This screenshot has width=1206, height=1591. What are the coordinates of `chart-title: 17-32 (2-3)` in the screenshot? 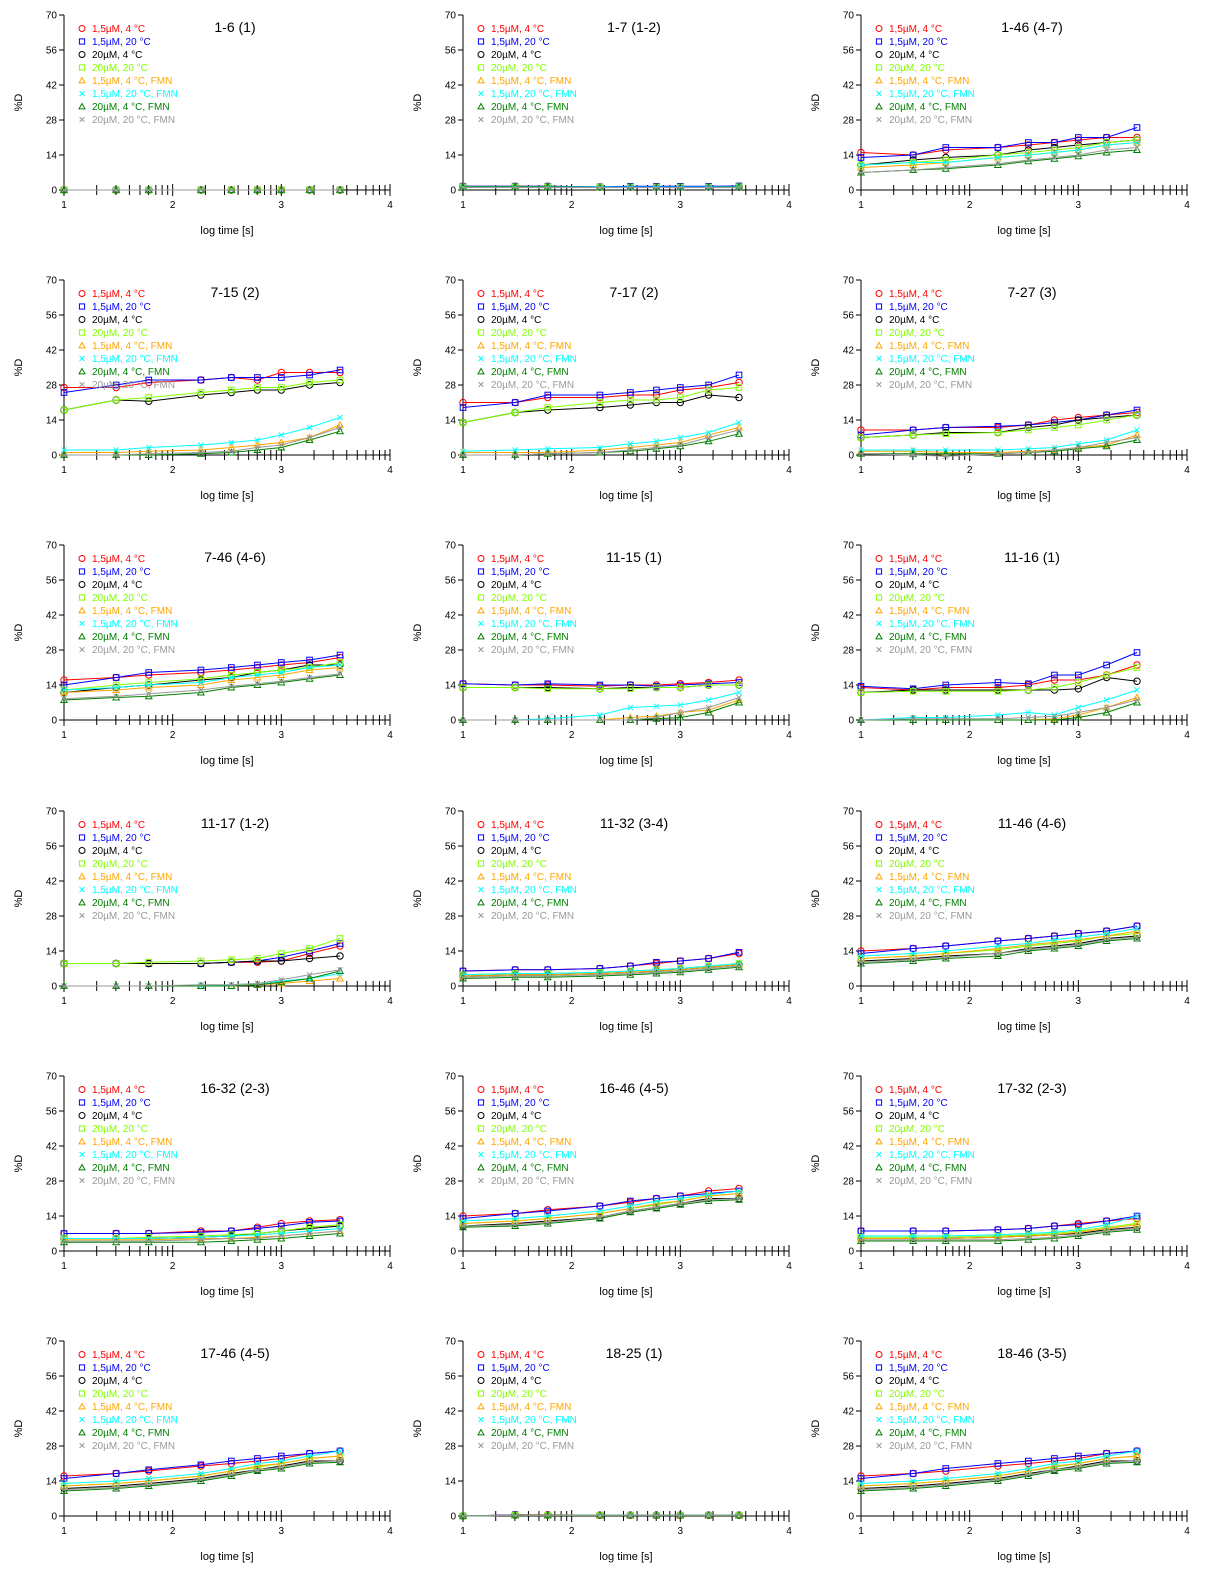 It's located at (1031, 1088).